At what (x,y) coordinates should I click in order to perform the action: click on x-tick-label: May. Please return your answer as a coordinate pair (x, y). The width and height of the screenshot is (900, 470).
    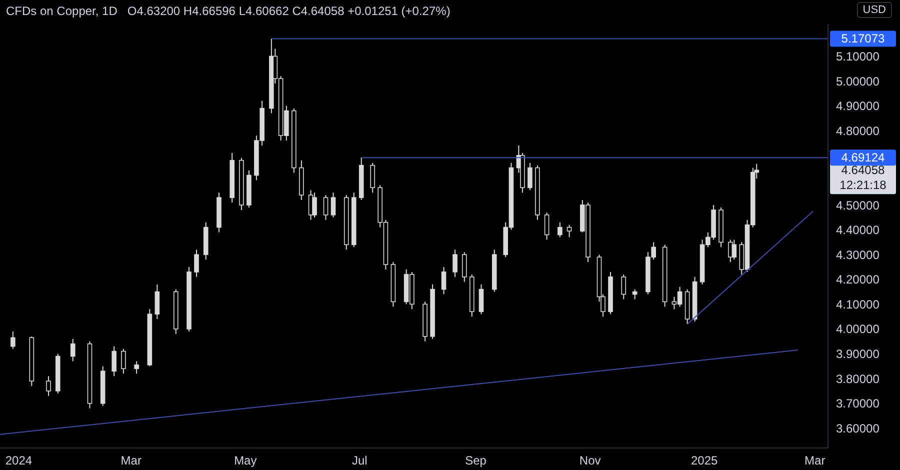
    Looking at the image, I should click on (245, 461).